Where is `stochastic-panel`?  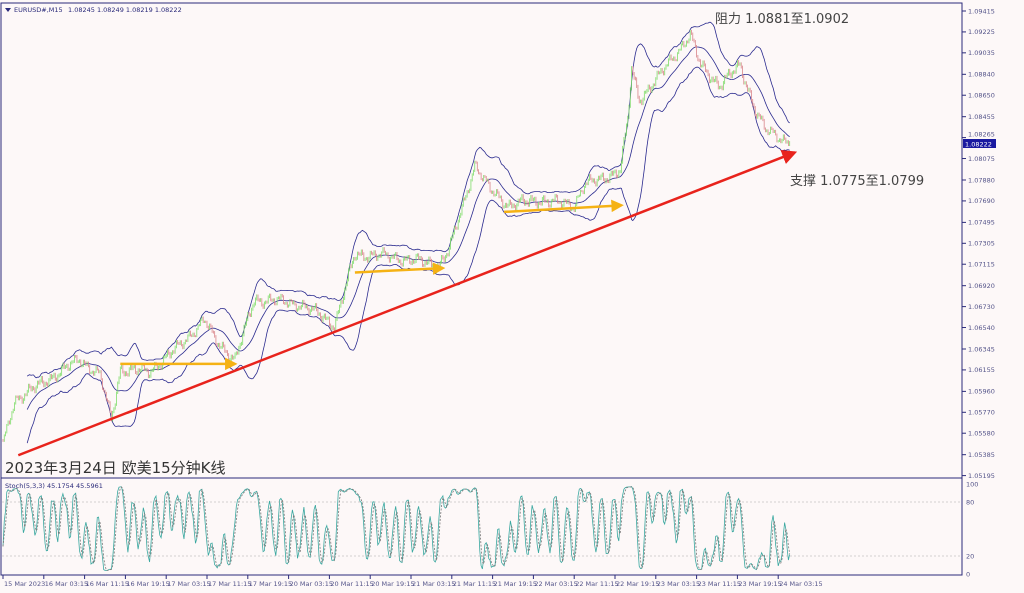 stochastic-panel is located at coordinates (396, 528).